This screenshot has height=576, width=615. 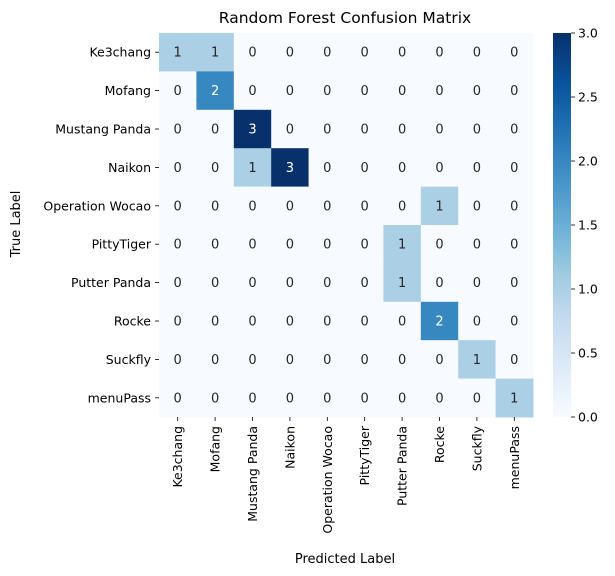 I want to click on y-tick-label: Putter Panda, so click(x=111, y=282).